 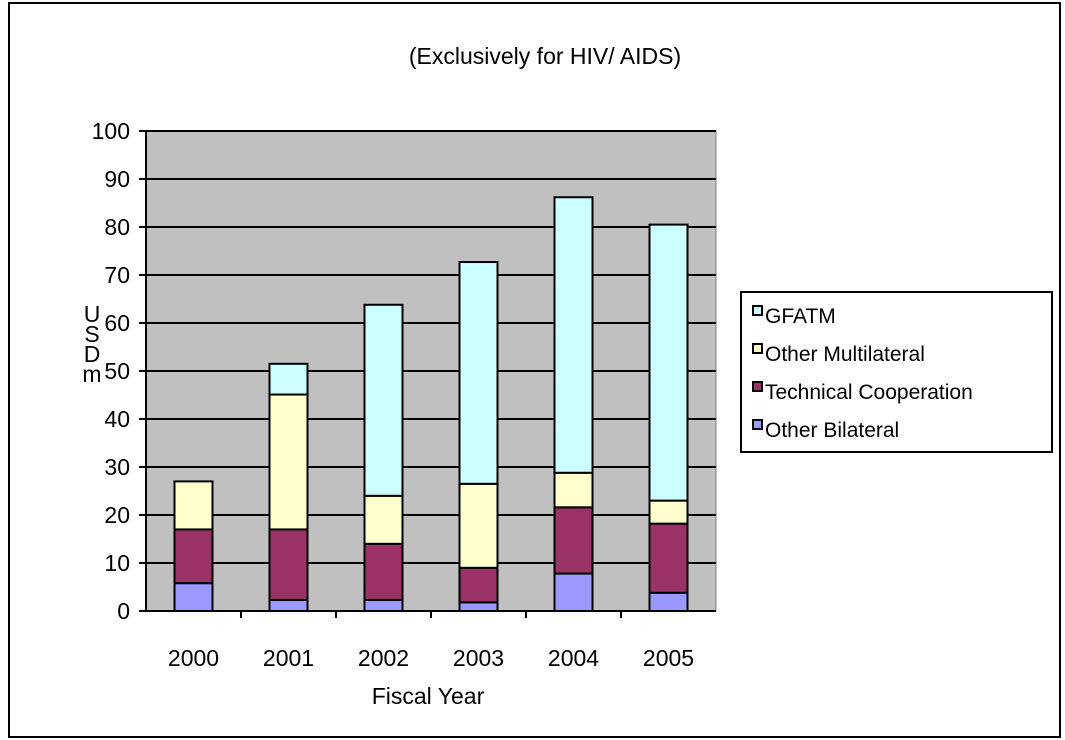 What do you see at coordinates (757, 310) in the screenshot?
I see `legend-swatch-gfatm` at bounding box center [757, 310].